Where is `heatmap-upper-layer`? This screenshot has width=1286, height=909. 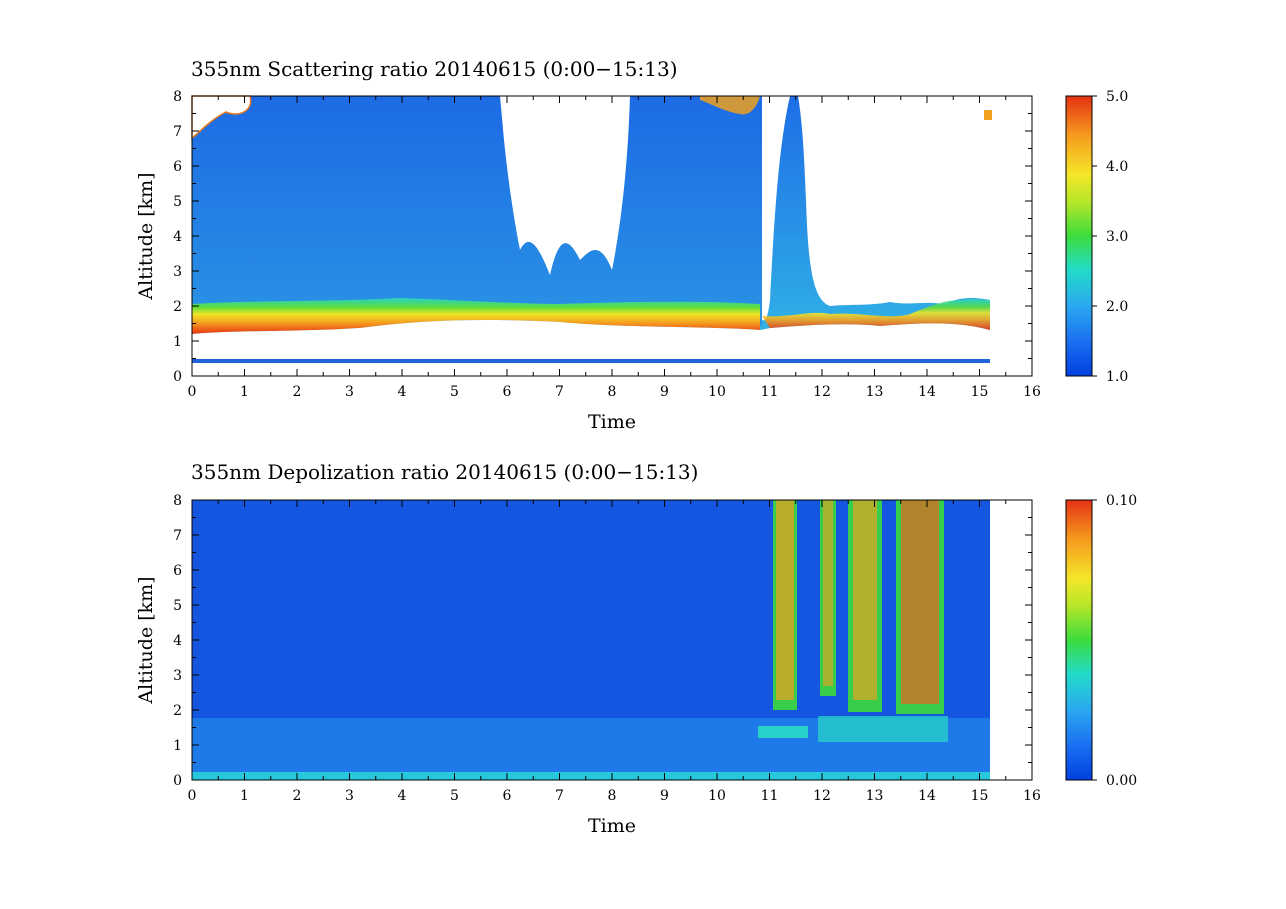 heatmap-upper-layer is located at coordinates (477, 211).